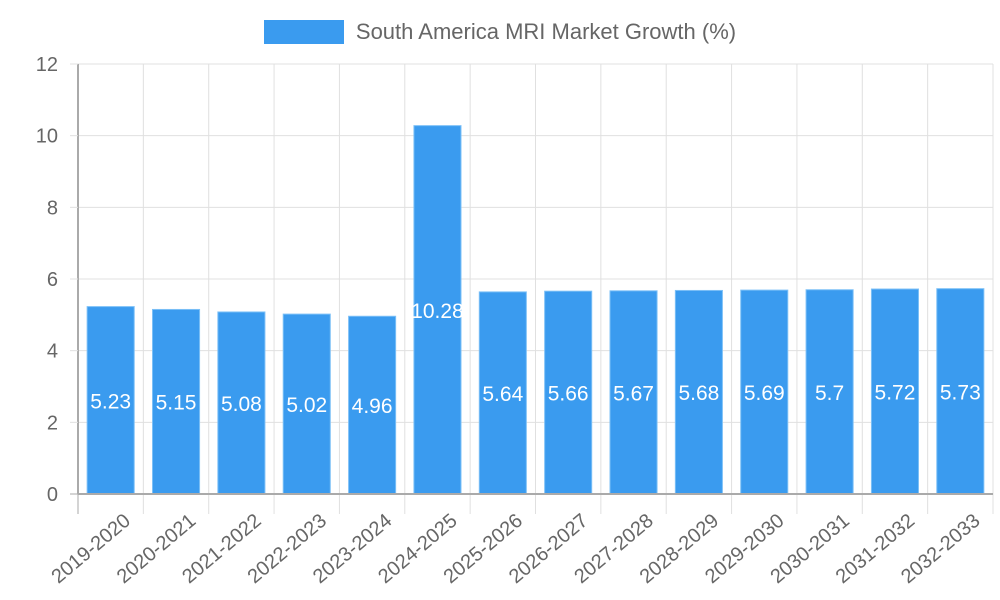 Image resolution: width=1000 pixels, height=600 pixels. What do you see at coordinates (960, 392) in the screenshot?
I see `bar-value-label: 5.73` at bounding box center [960, 392].